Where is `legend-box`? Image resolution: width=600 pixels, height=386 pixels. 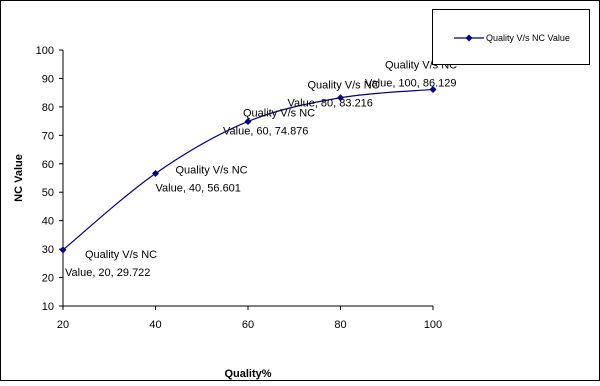
legend-box is located at coordinates (511, 37).